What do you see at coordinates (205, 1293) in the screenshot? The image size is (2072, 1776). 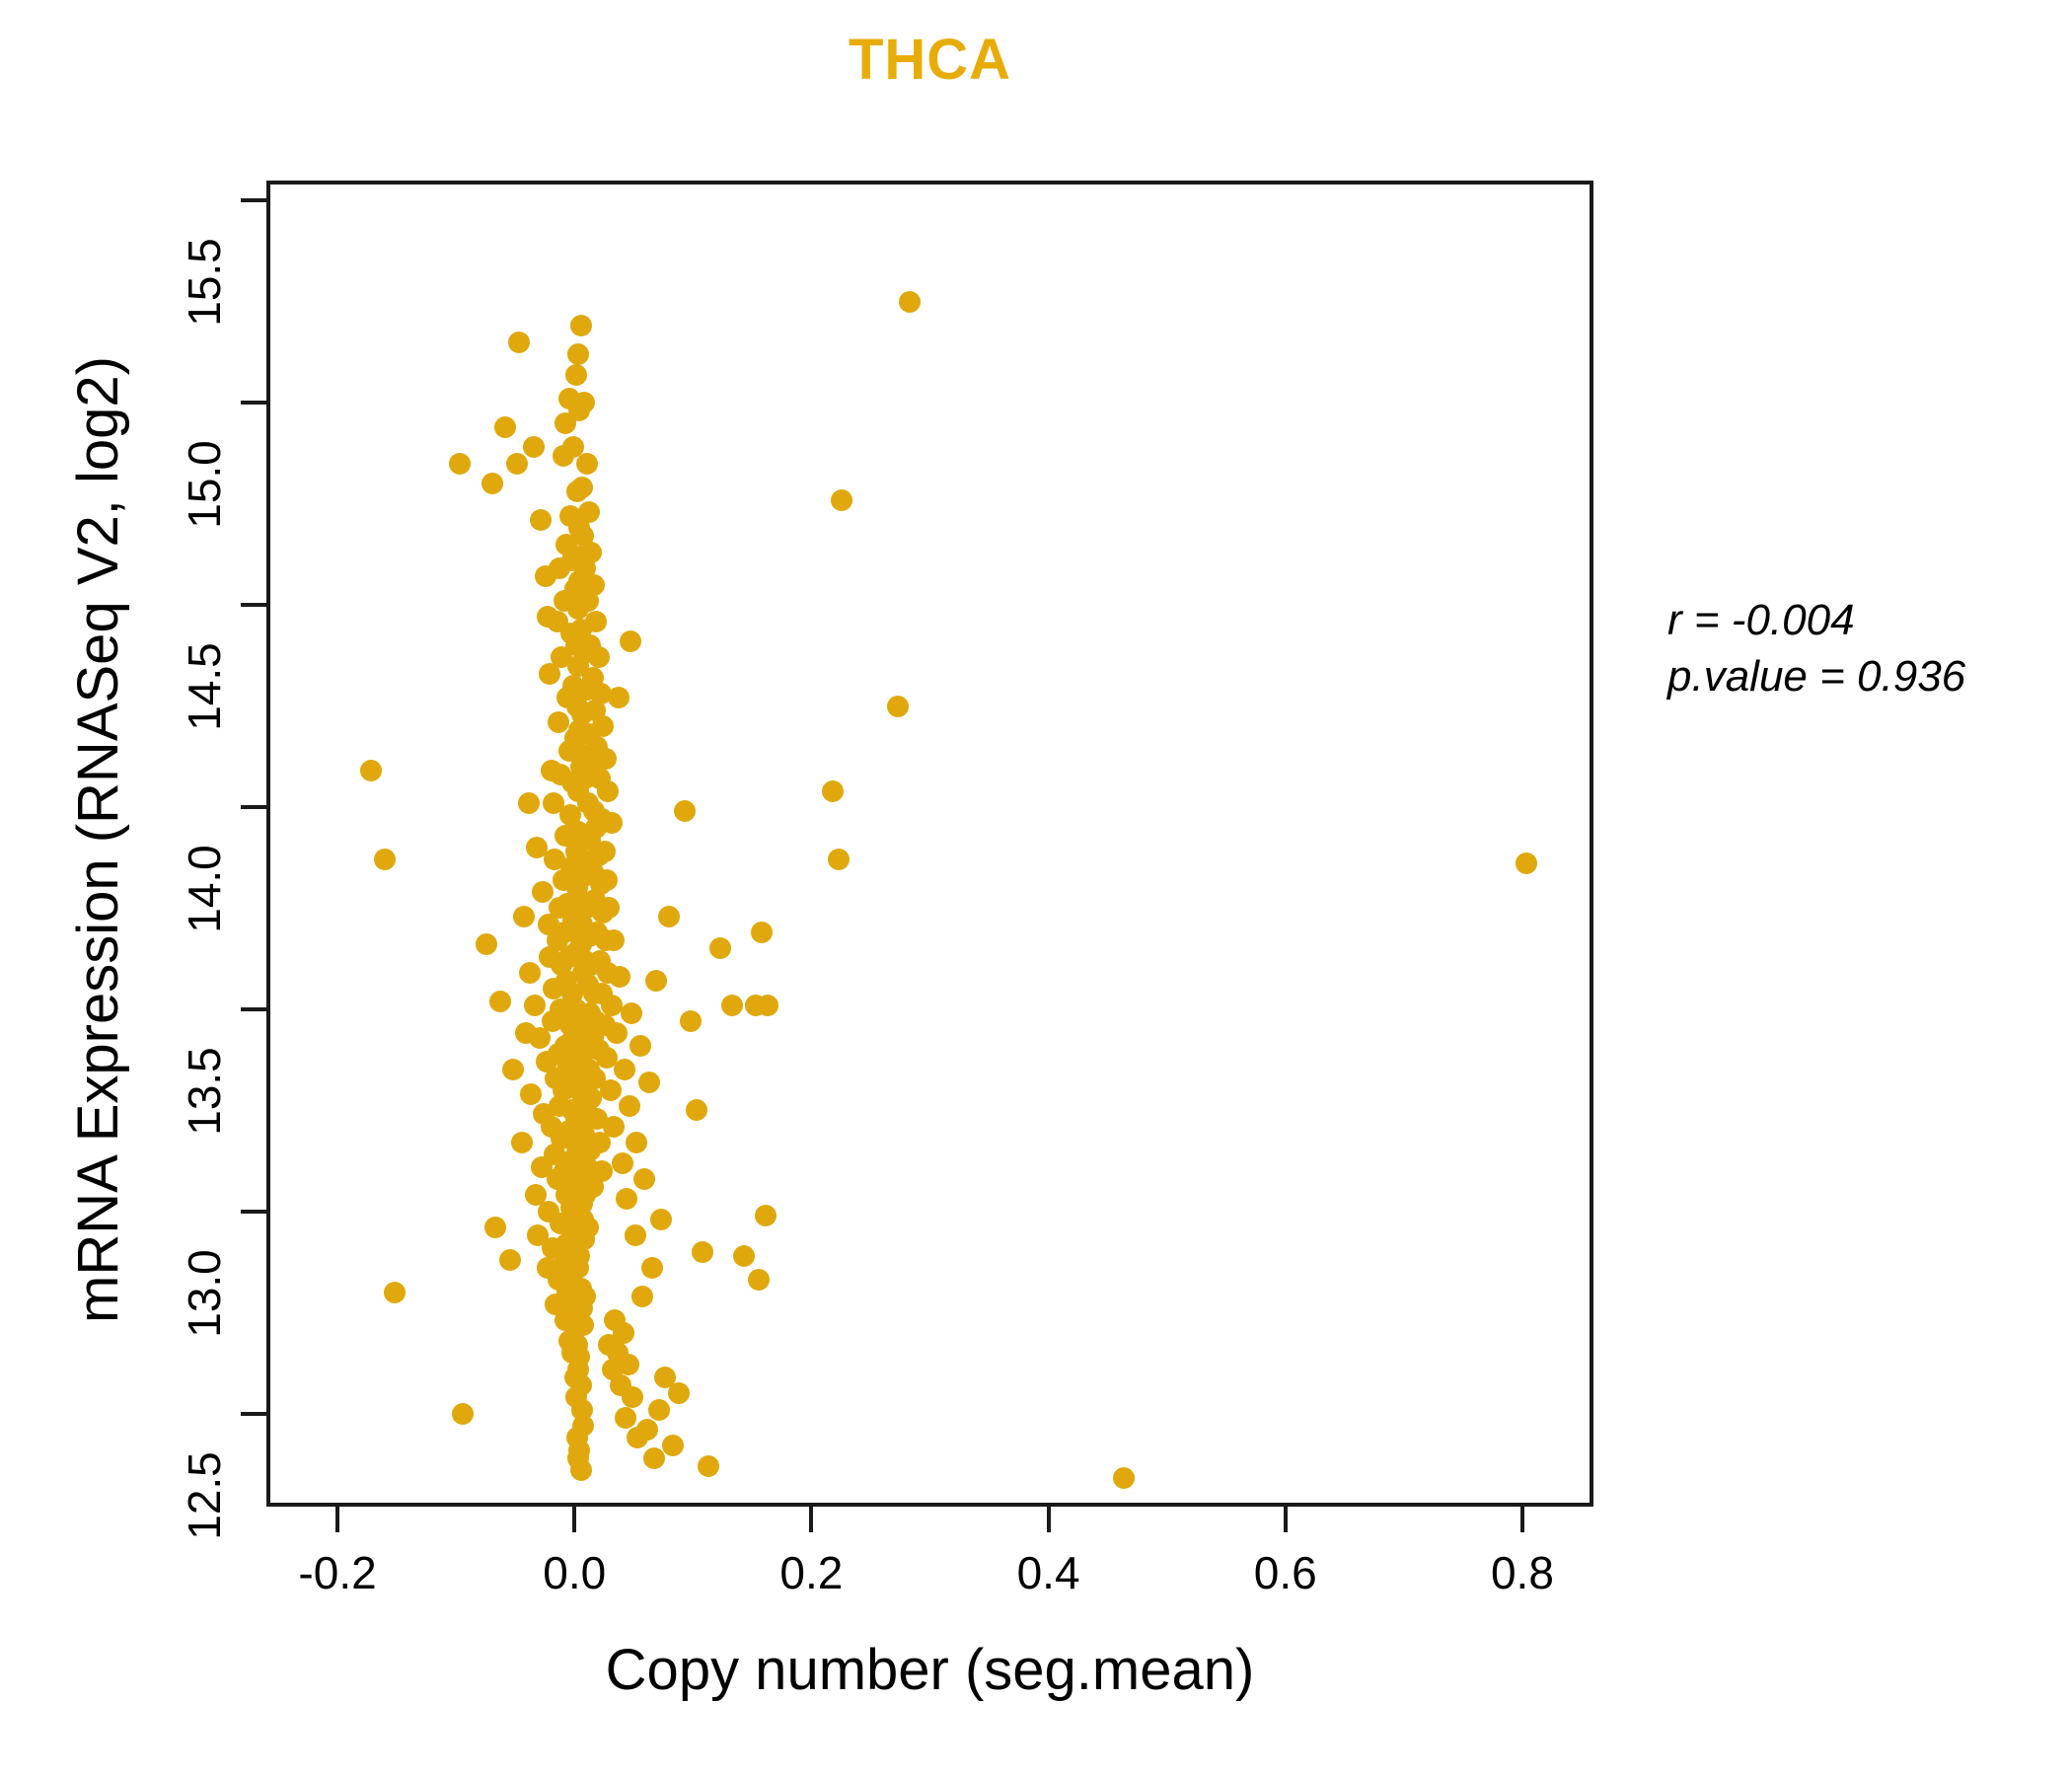 I see `y-tick-label: 13.0` at bounding box center [205, 1293].